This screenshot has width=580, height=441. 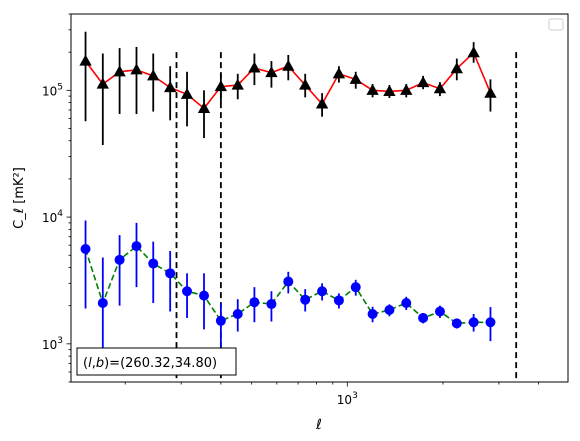 What do you see at coordinates (52, 90) in the screenshot?
I see `y-tick-label: 10⁵` at bounding box center [52, 90].